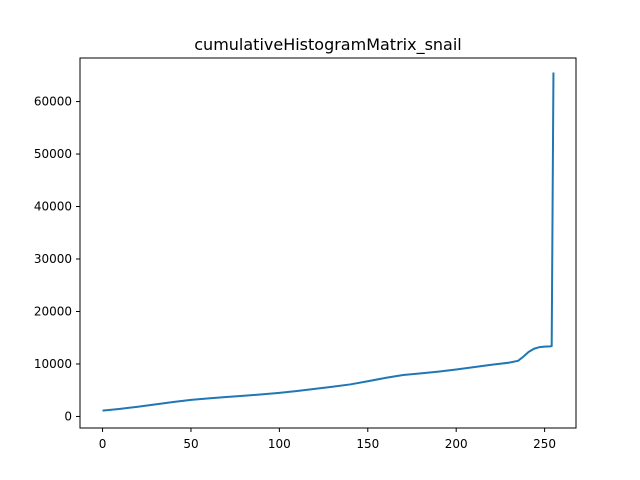  Describe the element at coordinates (53, 311) in the screenshot. I see `y-tick-label: 20000` at that location.